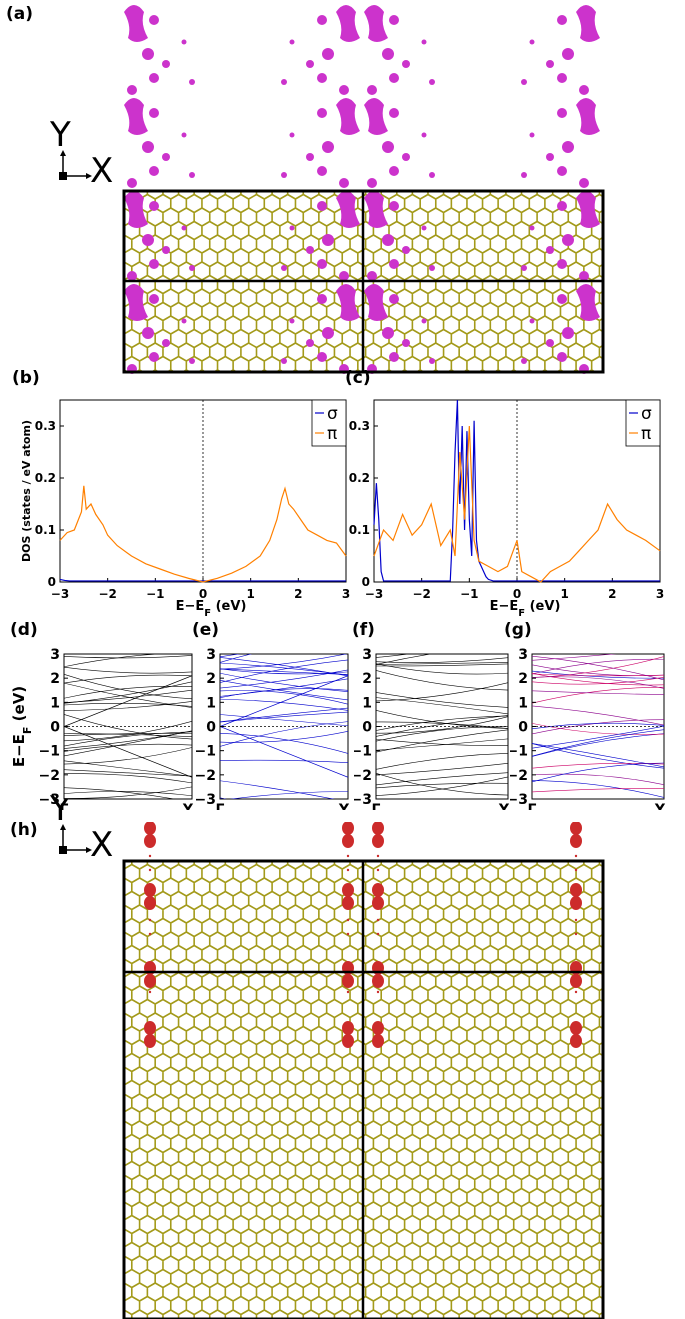 The width and height of the screenshot is (685, 1319). What do you see at coordinates (432, 728) in the screenshot?
I see `band-chart-f: −3 −2 −1 0 1 2 3 Γ Y` at bounding box center [432, 728].